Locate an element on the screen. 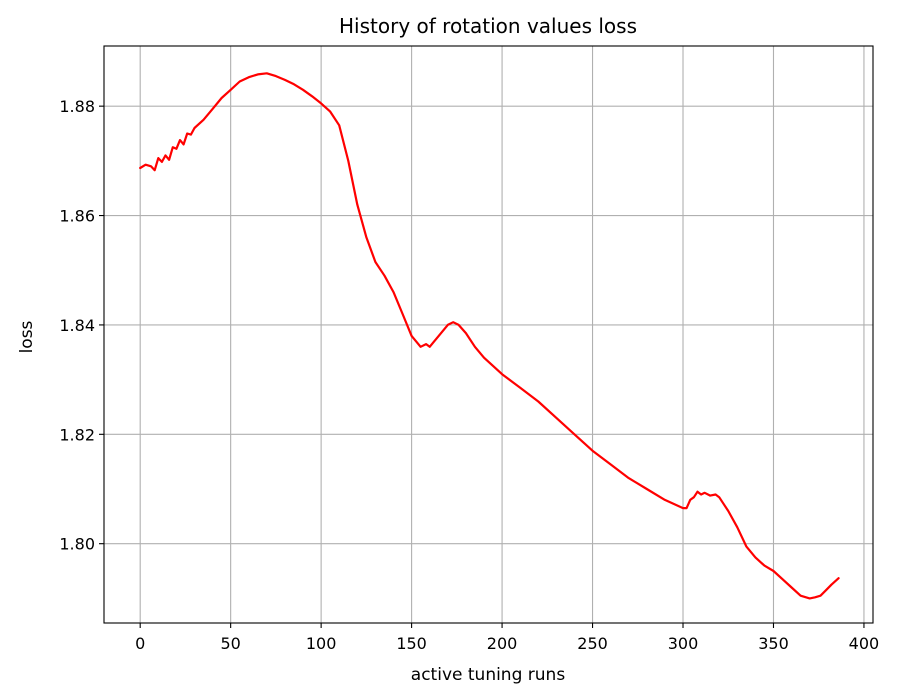 Image resolution: width=897 pixels, height=700 pixels. x-tick-label: 250 is located at coordinates (592, 643).